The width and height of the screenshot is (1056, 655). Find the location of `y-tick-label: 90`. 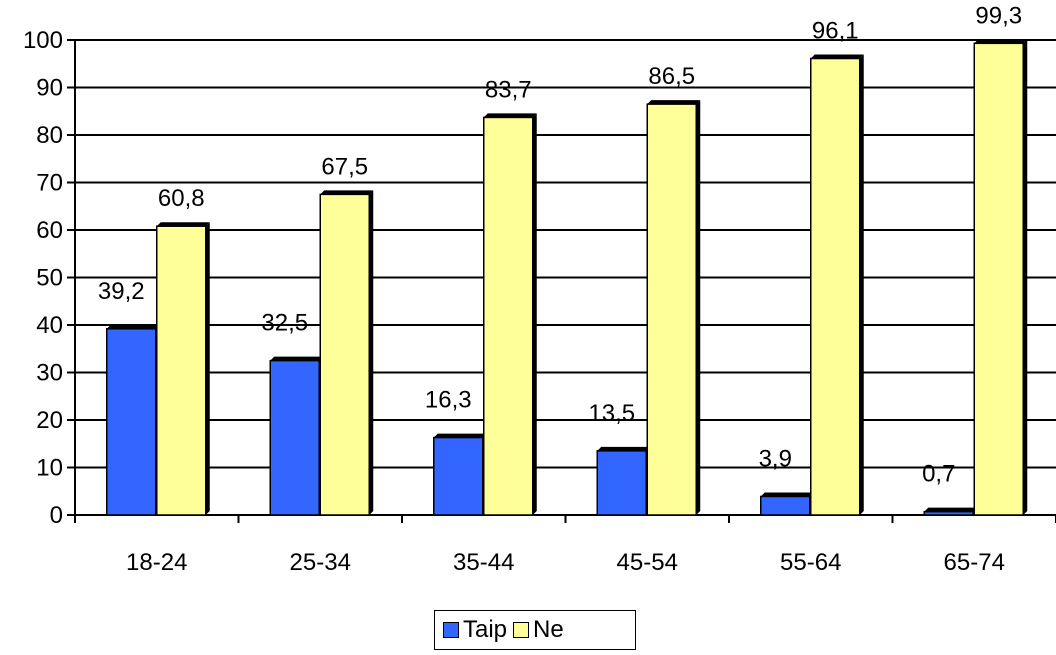

y-tick-label: 90 is located at coordinates (49, 88).